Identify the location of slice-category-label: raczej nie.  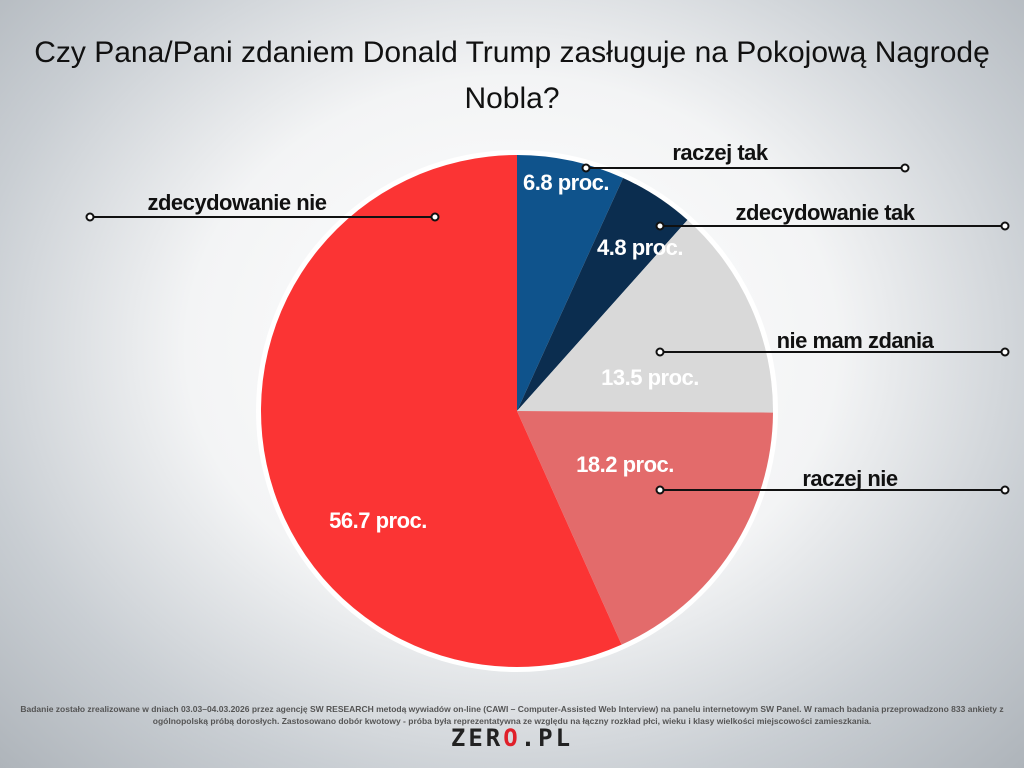
(850, 478).